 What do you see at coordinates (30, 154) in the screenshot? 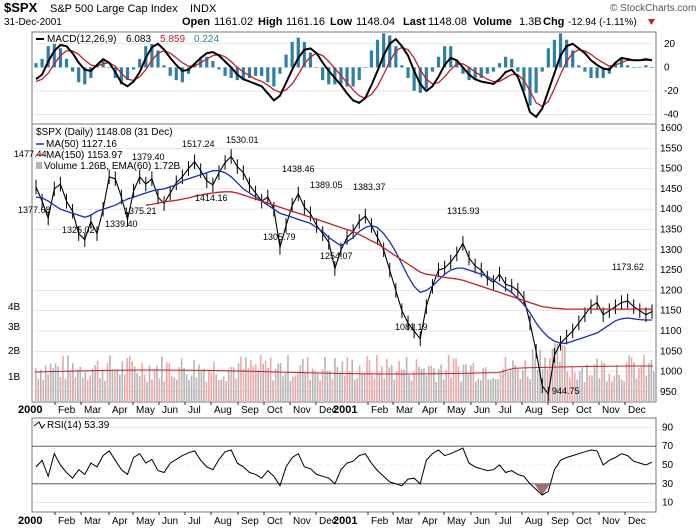
I see `price-annotation: 1477.44` at bounding box center [30, 154].